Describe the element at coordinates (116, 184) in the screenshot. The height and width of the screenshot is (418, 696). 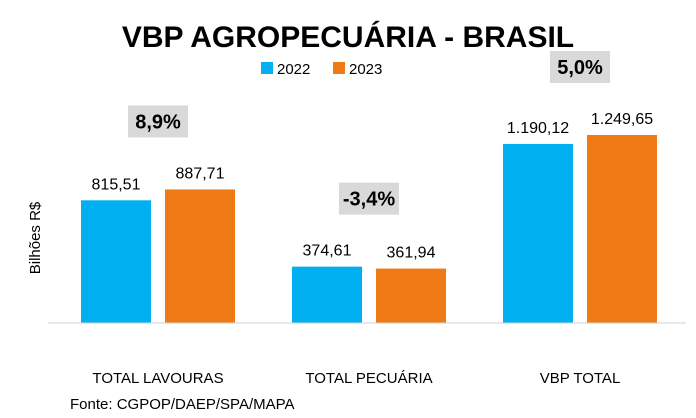
I see `data-label-total-lavouras-2022: 815,51` at that location.